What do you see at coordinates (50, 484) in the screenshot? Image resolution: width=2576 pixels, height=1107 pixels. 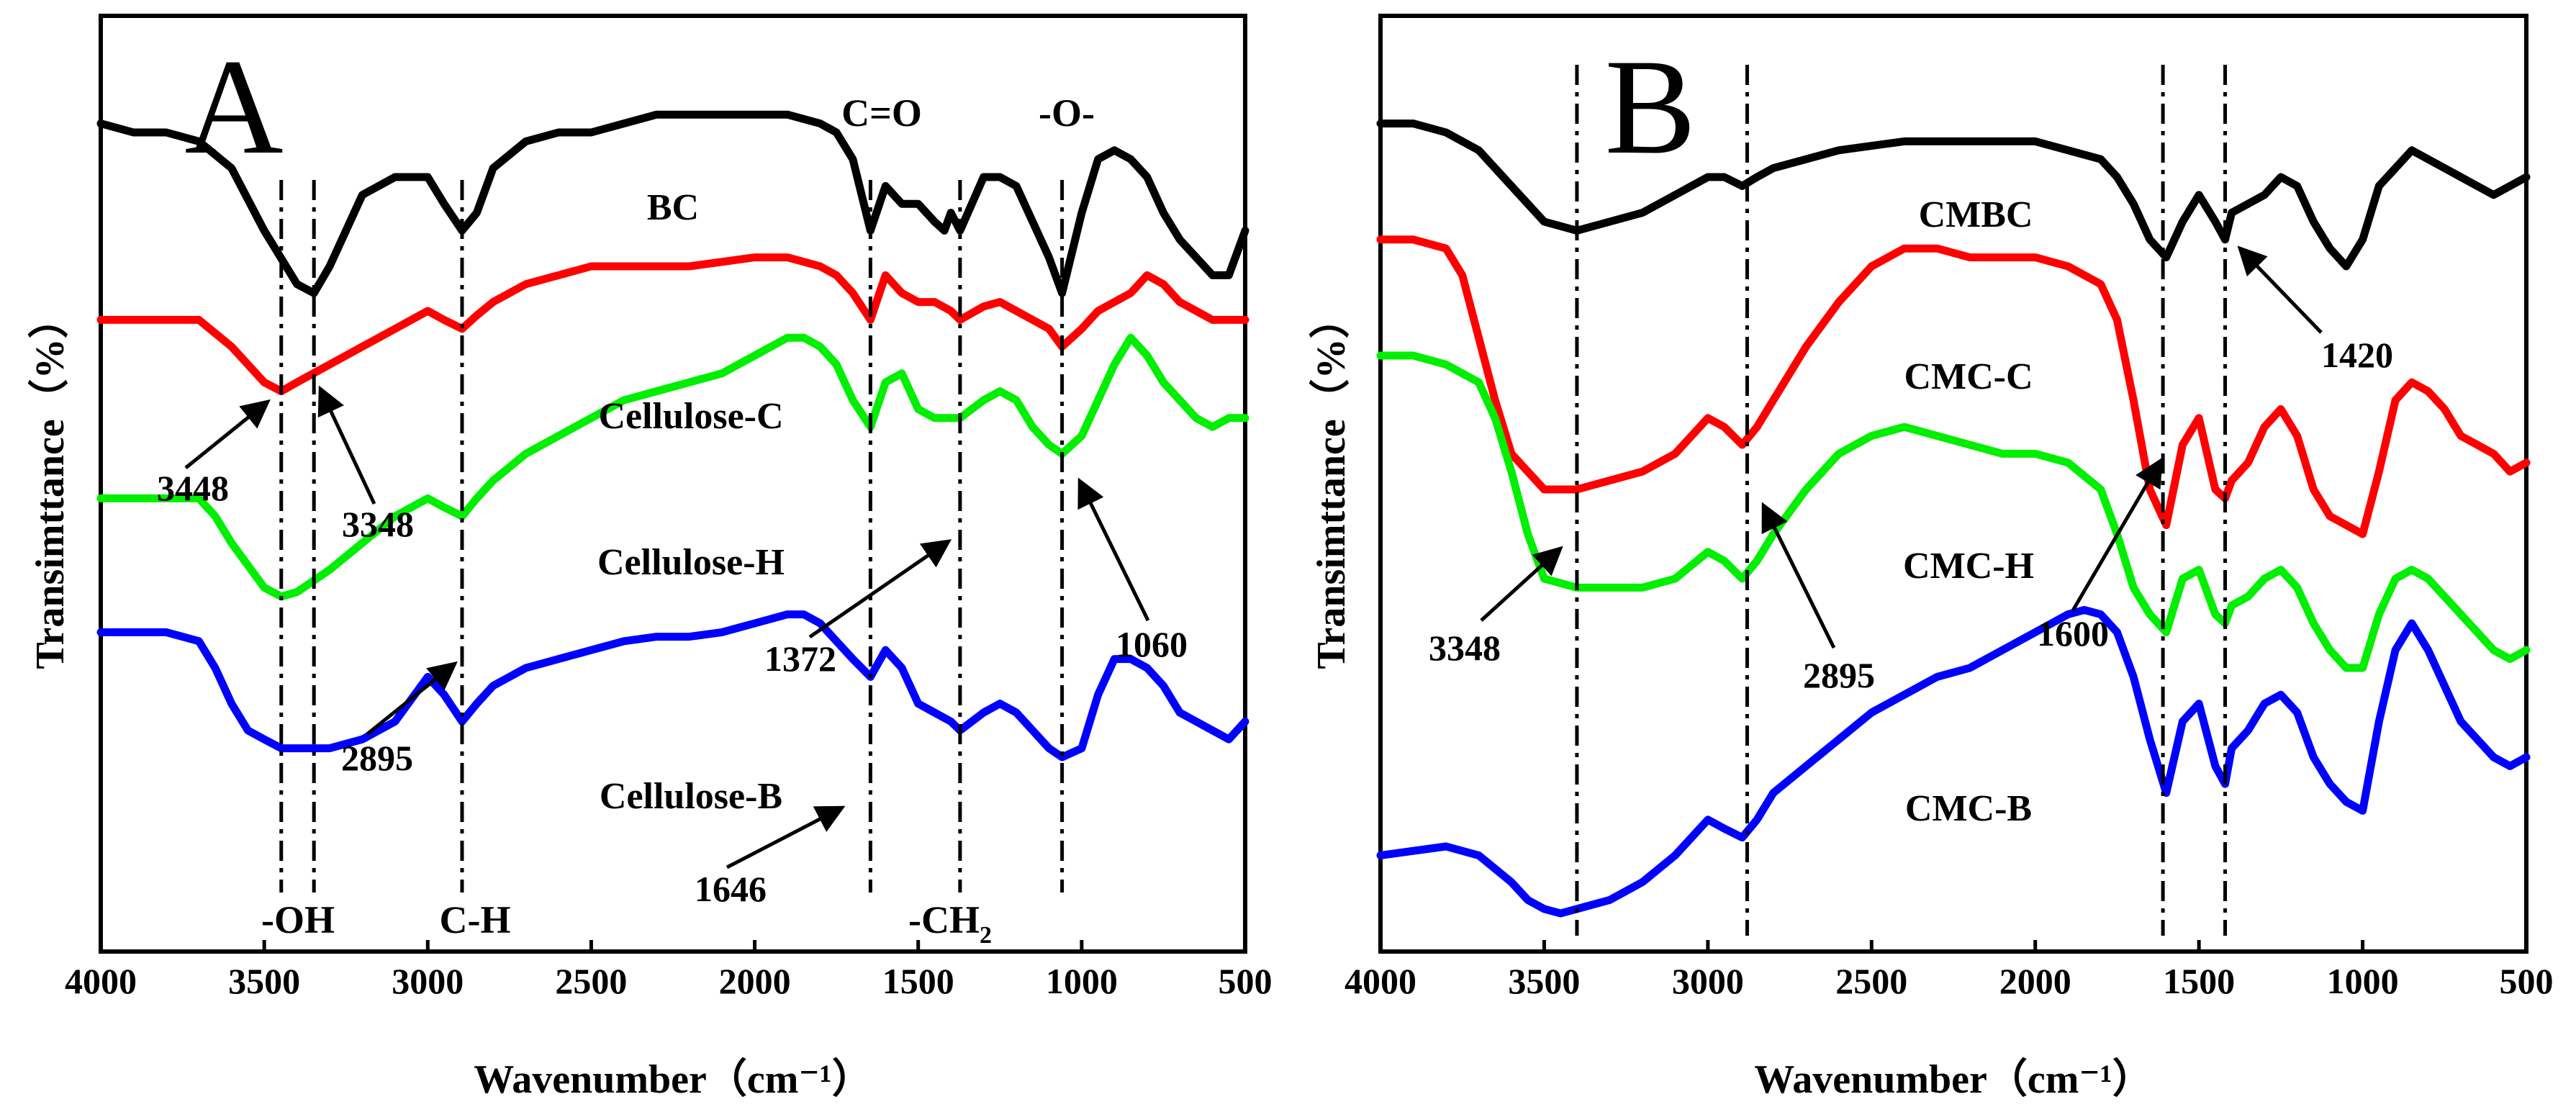 I see `panel-a-y-axis-title: Transimttance（%）` at bounding box center [50, 484].